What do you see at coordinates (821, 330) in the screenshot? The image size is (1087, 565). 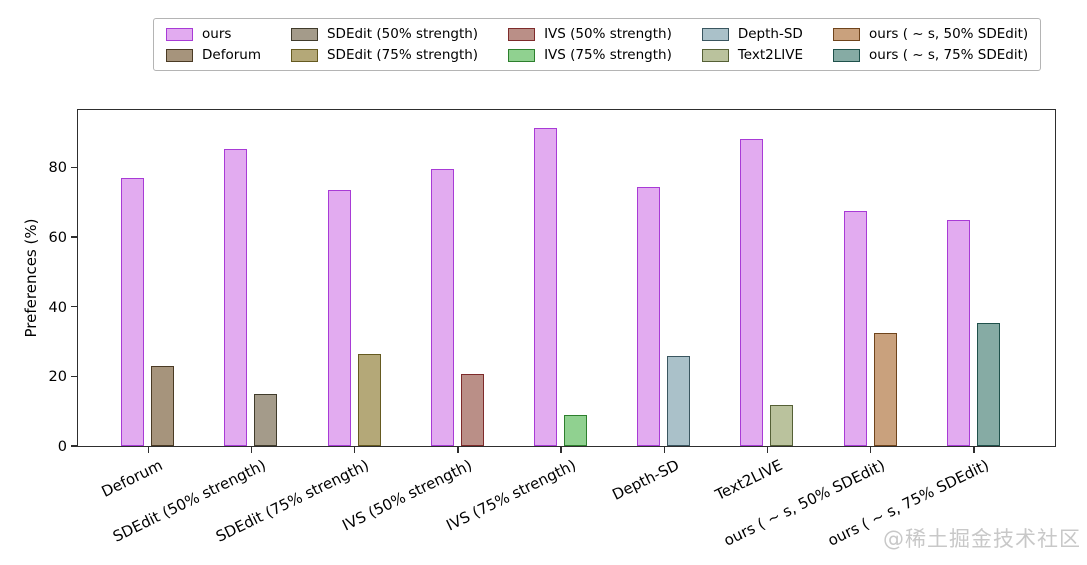 I see `bar-group: ours ( ~ s, 50% SDEdit)` at bounding box center [821, 330].